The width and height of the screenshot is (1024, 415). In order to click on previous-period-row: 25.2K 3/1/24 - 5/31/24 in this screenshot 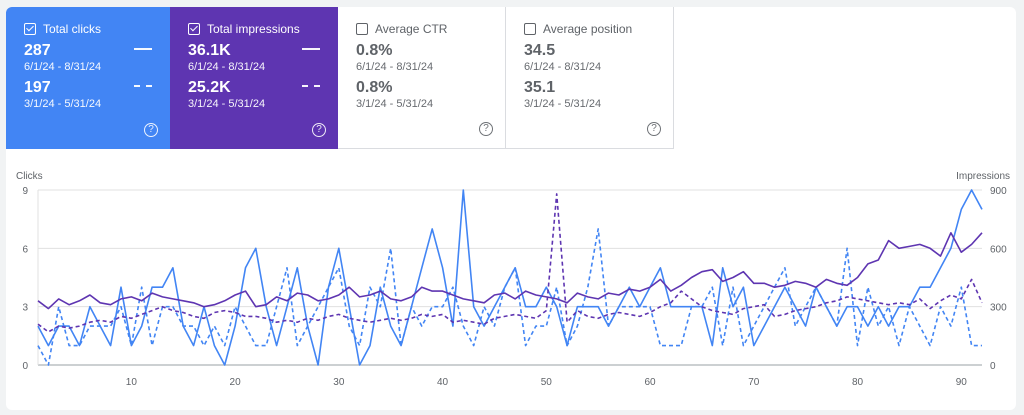, I will do `click(263, 95)`.